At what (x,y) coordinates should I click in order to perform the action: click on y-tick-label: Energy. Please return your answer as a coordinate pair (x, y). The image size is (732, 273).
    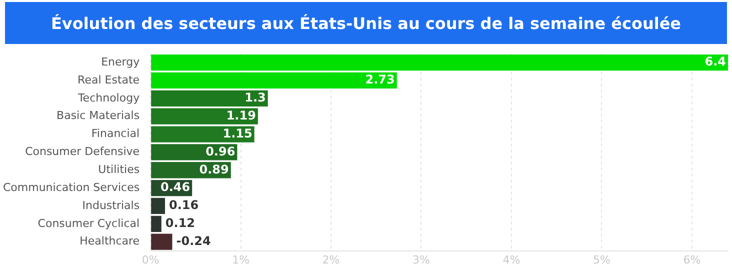
    Looking at the image, I should click on (120, 61).